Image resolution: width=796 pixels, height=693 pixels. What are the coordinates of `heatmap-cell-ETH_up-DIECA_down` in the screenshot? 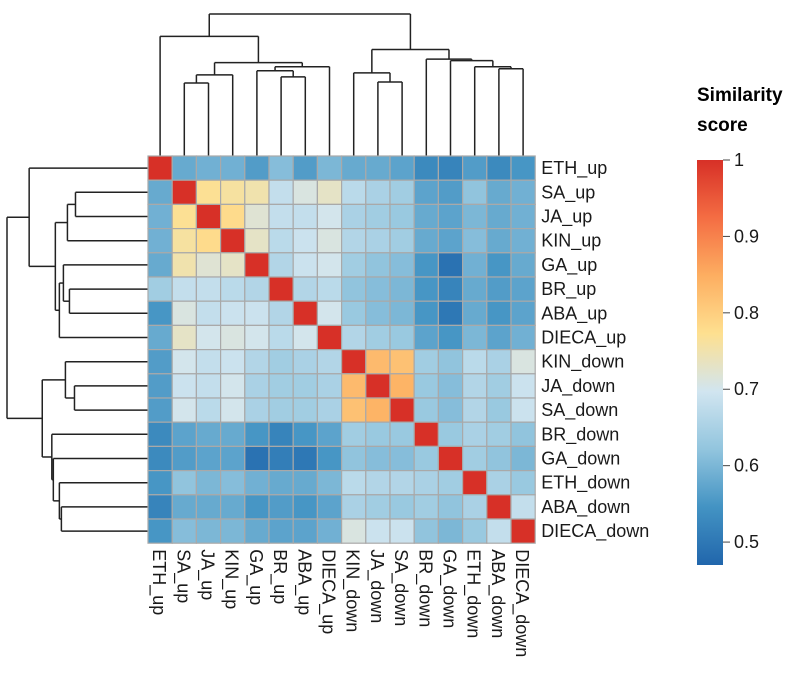 It's located at (523, 168).